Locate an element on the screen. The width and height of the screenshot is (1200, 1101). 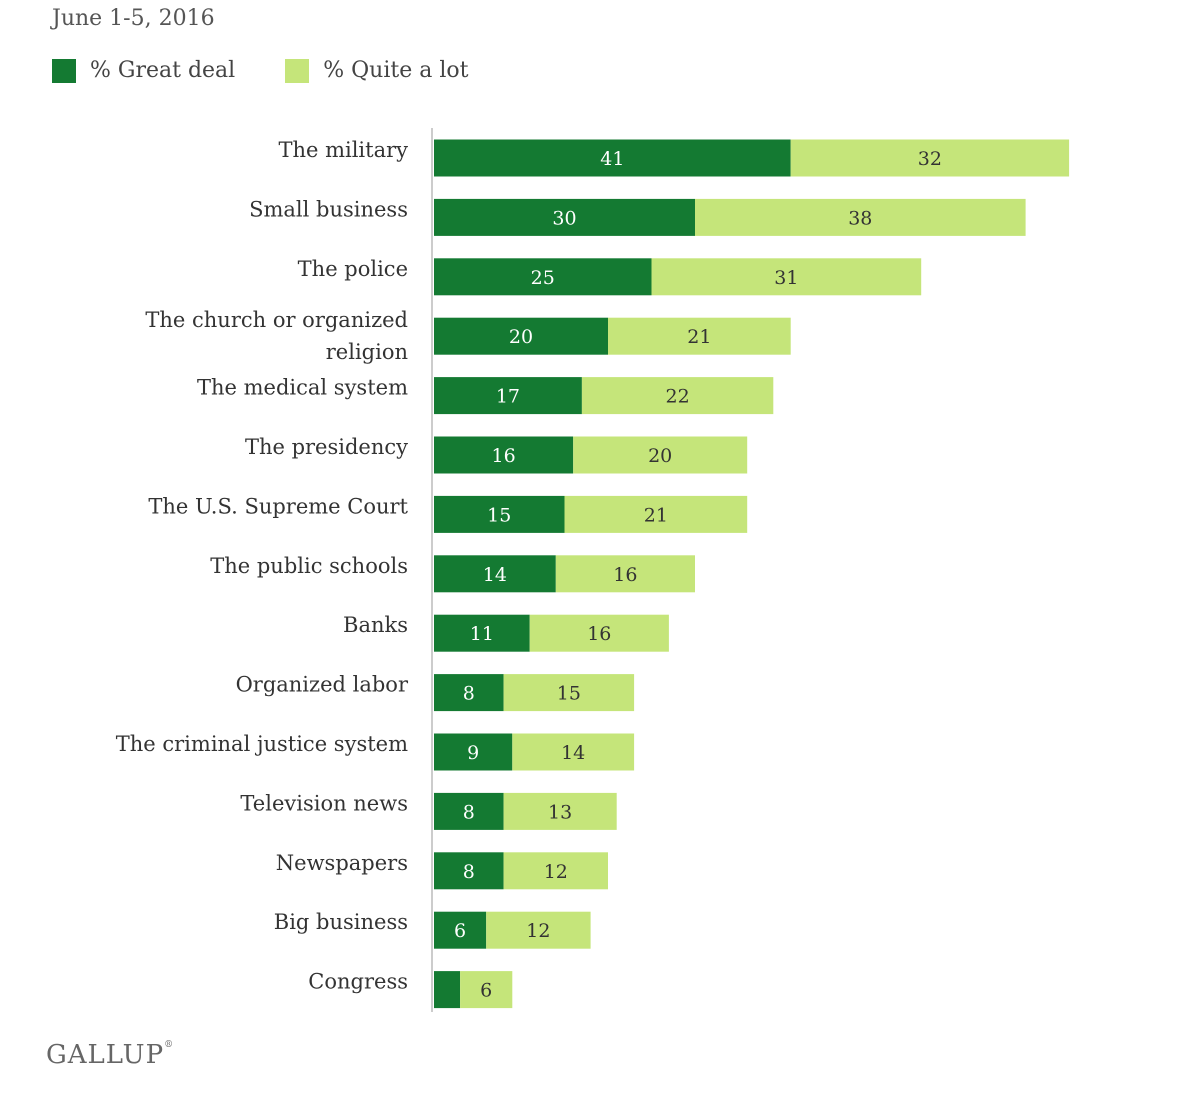
value-label-great-deal: 9 is located at coordinates (473, 753).